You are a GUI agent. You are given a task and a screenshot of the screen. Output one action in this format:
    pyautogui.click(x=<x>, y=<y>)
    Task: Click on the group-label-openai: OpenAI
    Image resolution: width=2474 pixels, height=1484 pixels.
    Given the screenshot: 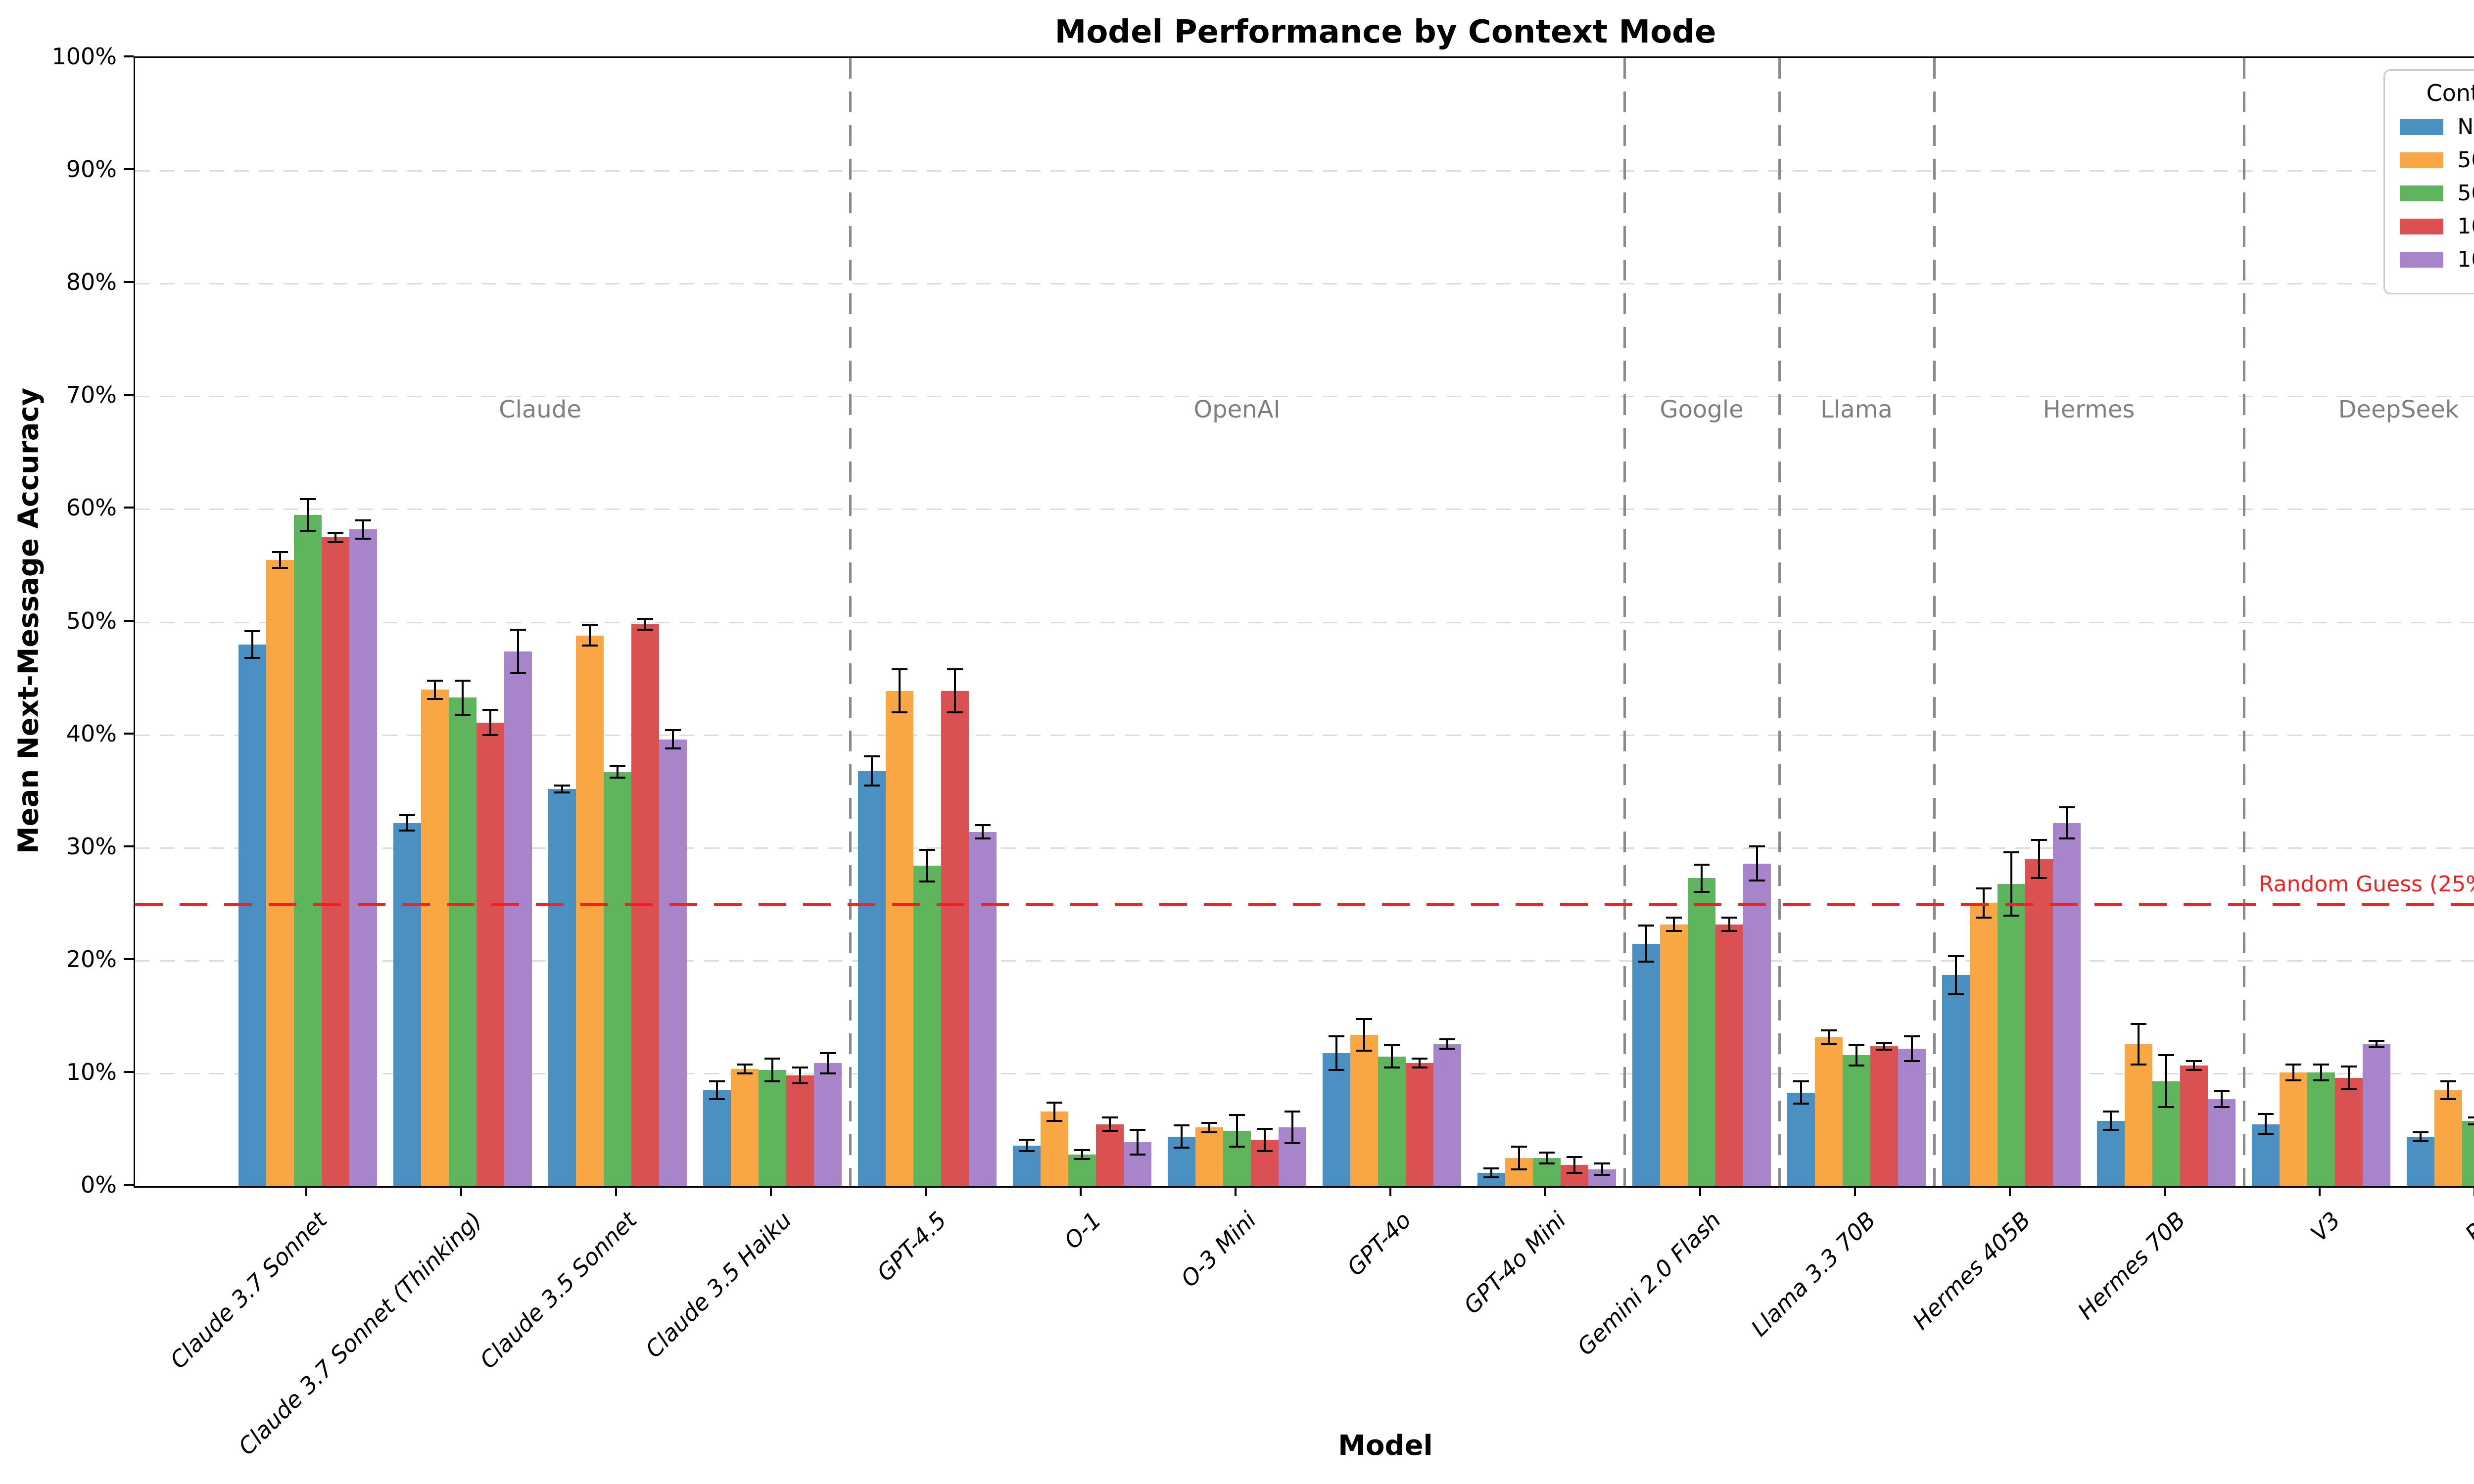 What is the action you would take?
    pyautogui.click(x=1237, y=409)
    